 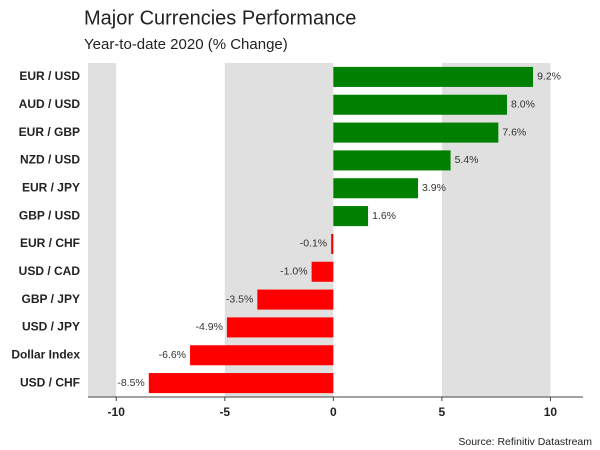 What do you see at coordinates (50, 104) in the screenshot?
I see `y-tick-label: AUD / USD` at bounding box center [50, 104].